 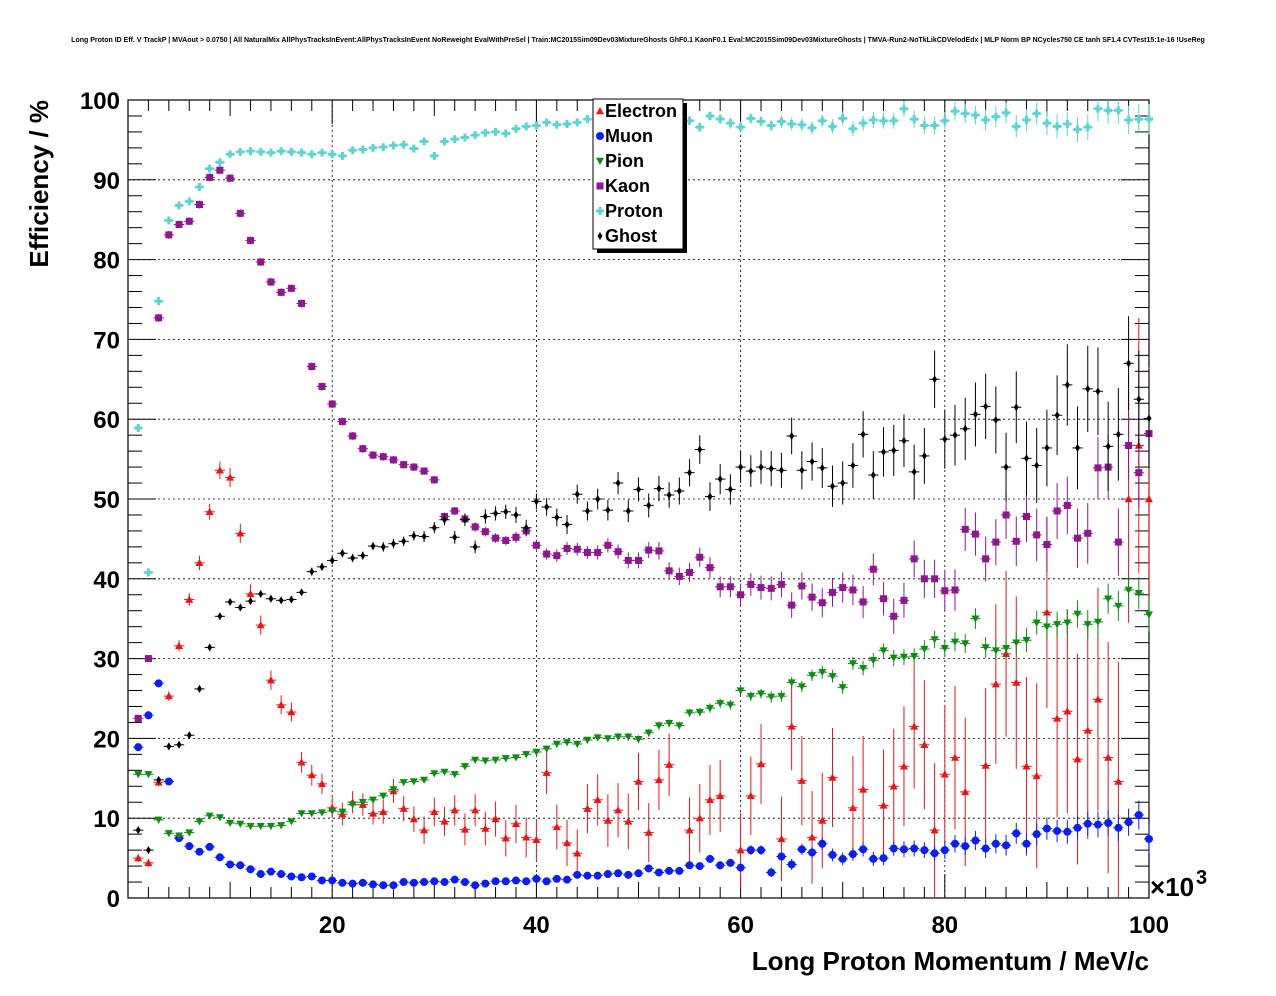 What do you see at coordinates (600, 186) in the screenshot?
I see `legend-marker-kaon` at bounding box center [600, 186].